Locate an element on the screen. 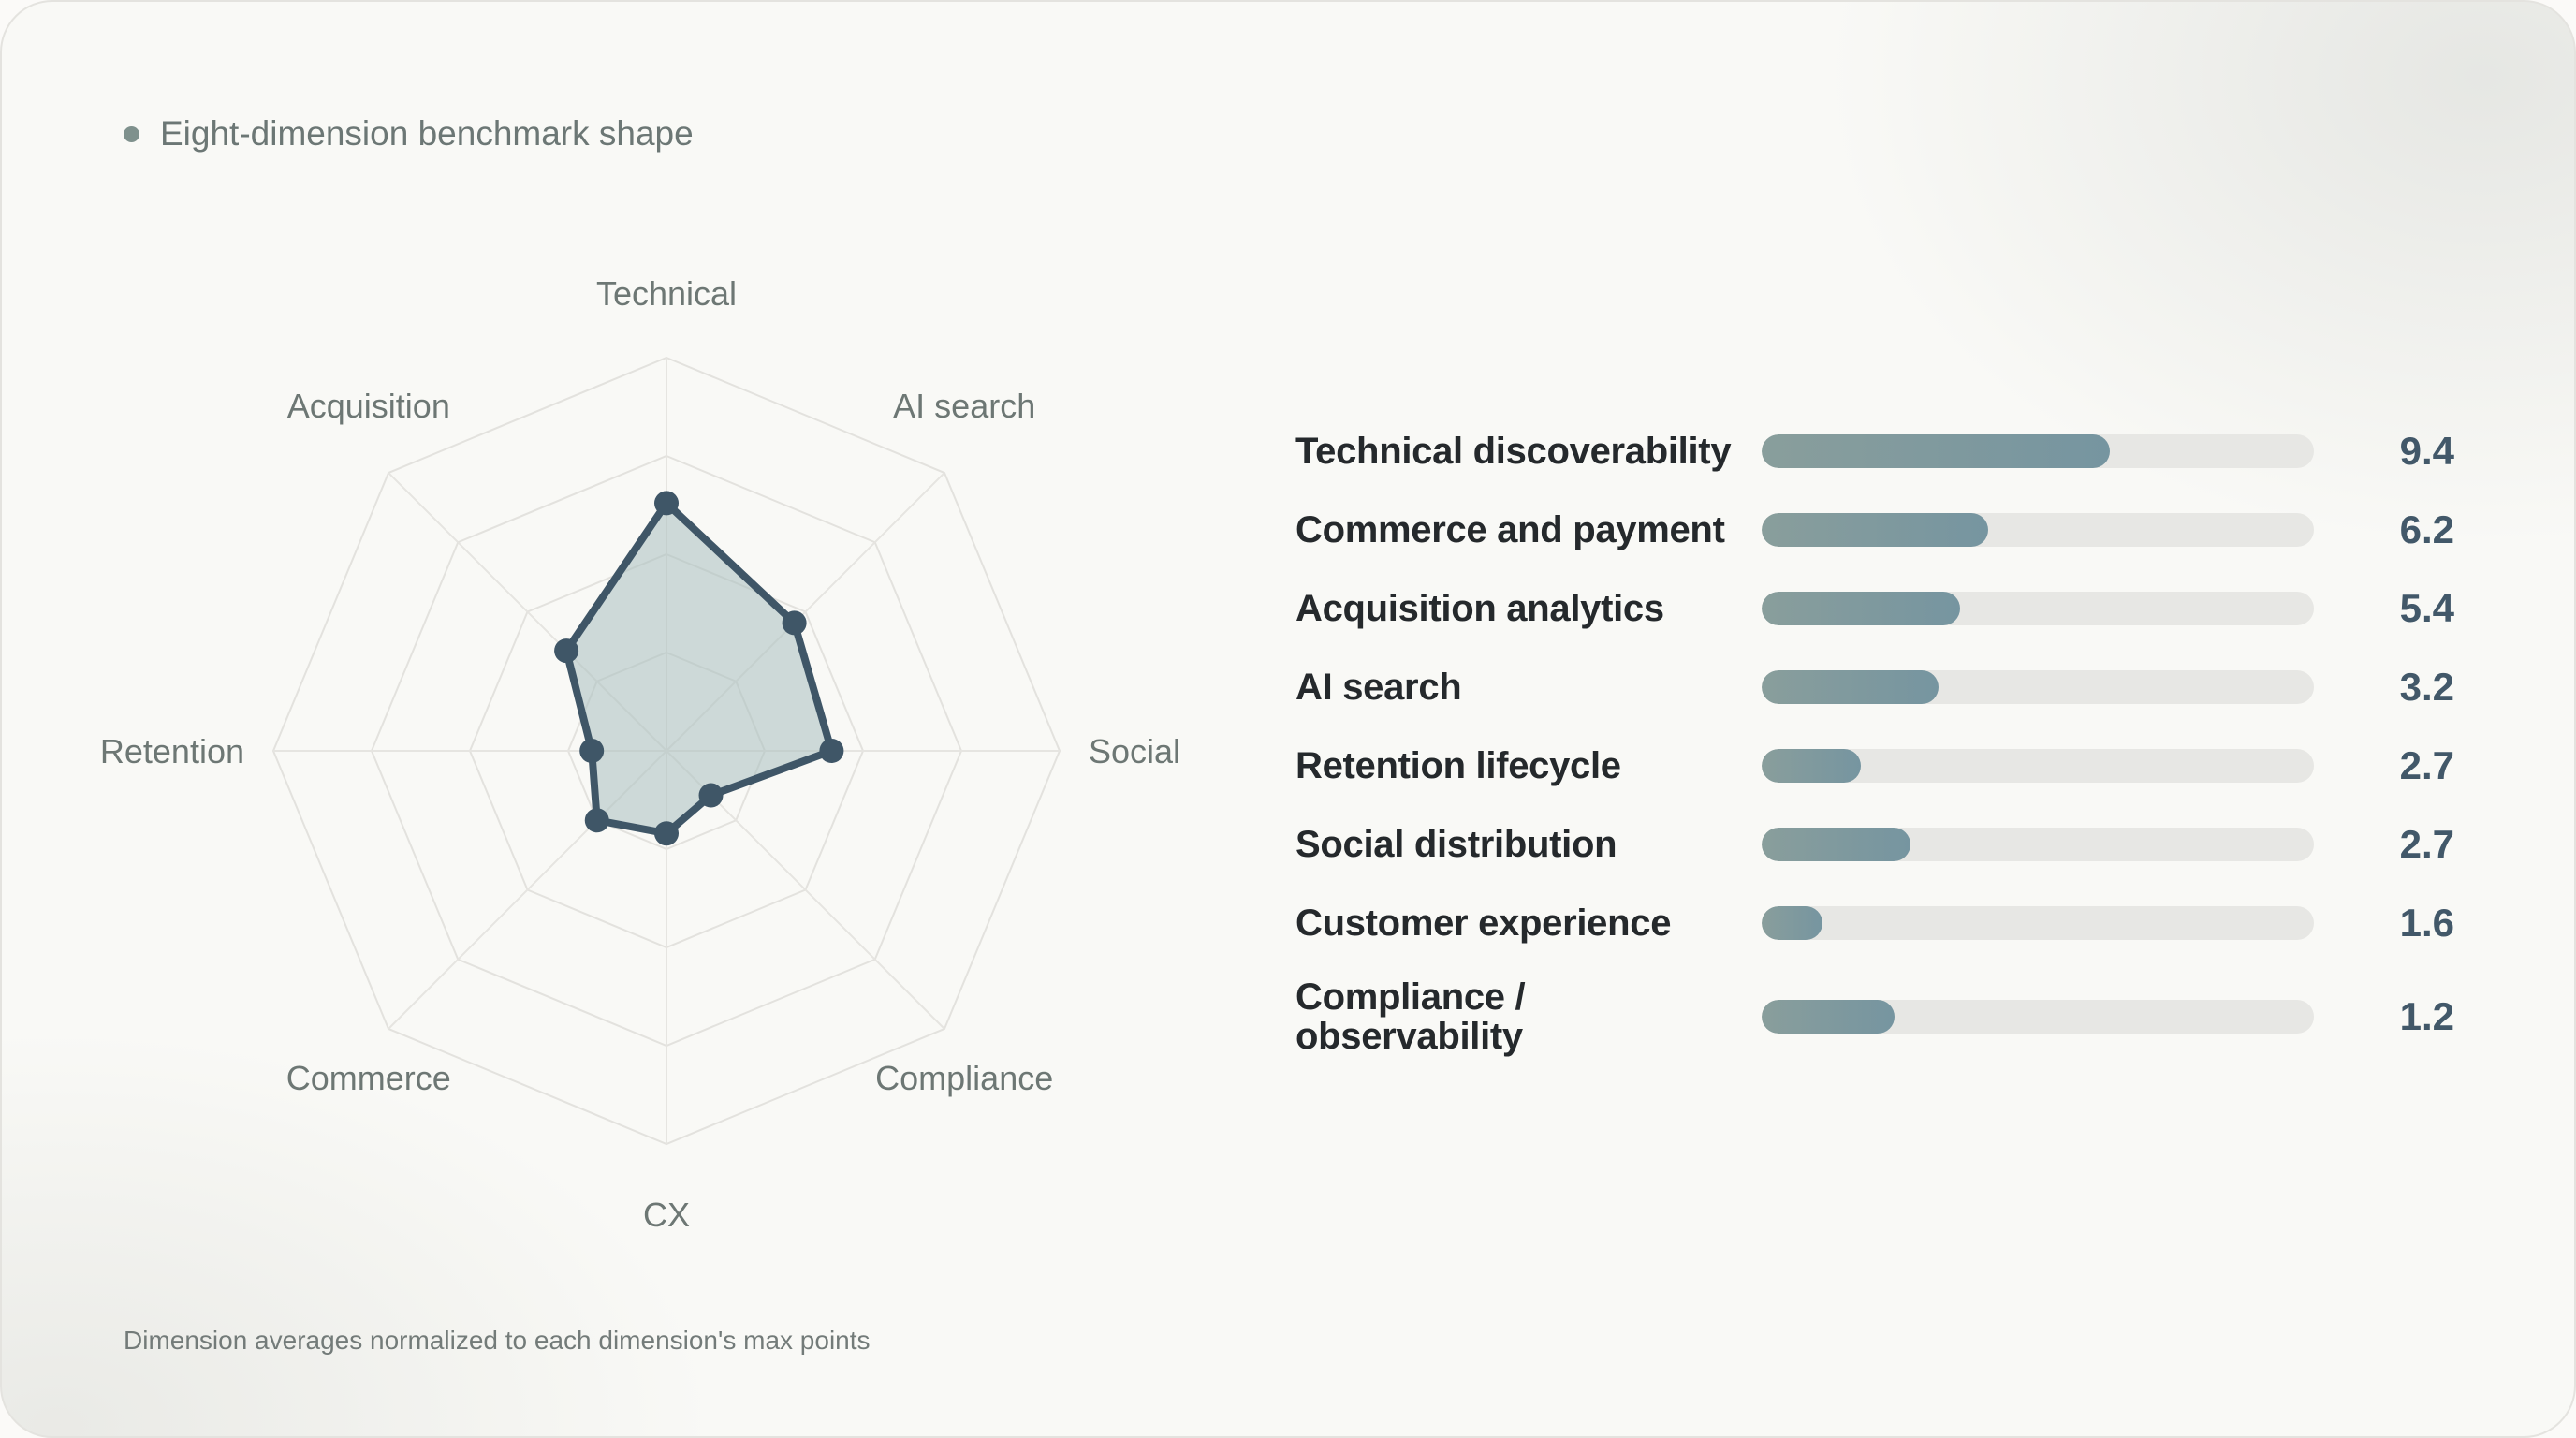 This screenshot has width=2576, height=1438. radar-axis-label: Commerce is located at coordinates (368, 1078).